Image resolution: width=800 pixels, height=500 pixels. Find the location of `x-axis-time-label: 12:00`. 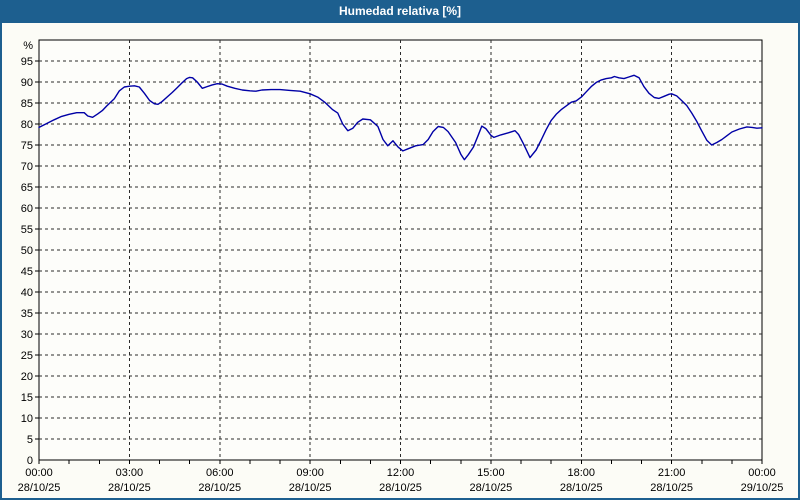

x-axis-time-label: 12:00 is located at coordinates (401, 473).